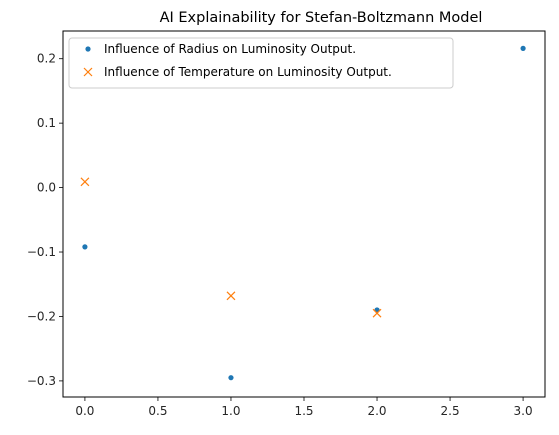  What do you see at coordinates (41, 252) in the screenshot?
I see `y-tick-label: −0.1` at bounding box center [41, 252].